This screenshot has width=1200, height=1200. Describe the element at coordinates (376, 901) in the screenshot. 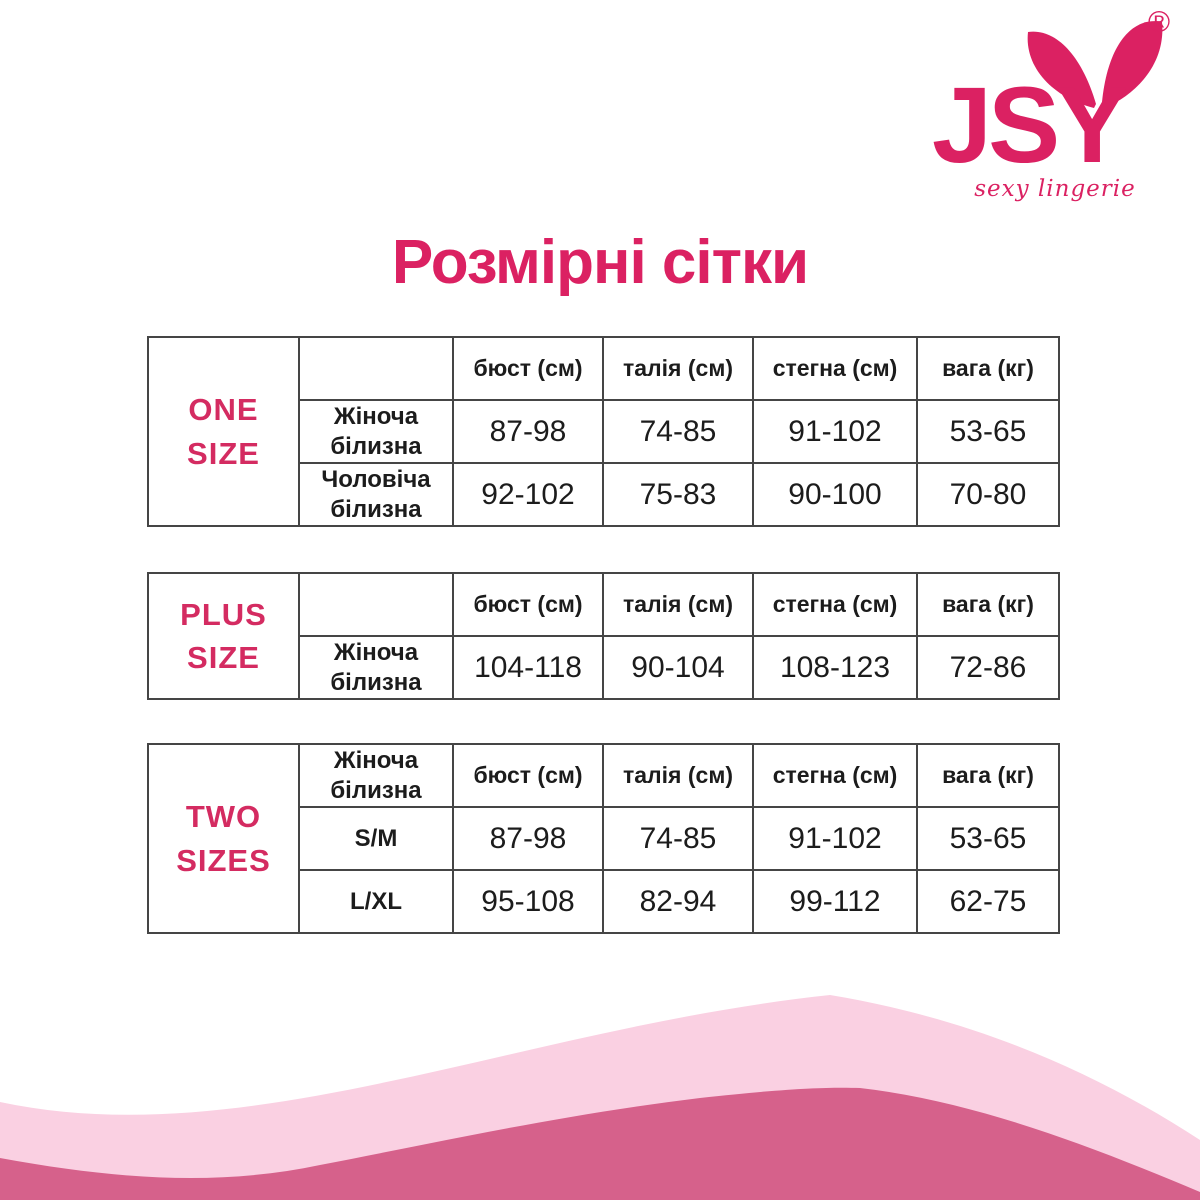

I see `row-label: L/XL` at that location.